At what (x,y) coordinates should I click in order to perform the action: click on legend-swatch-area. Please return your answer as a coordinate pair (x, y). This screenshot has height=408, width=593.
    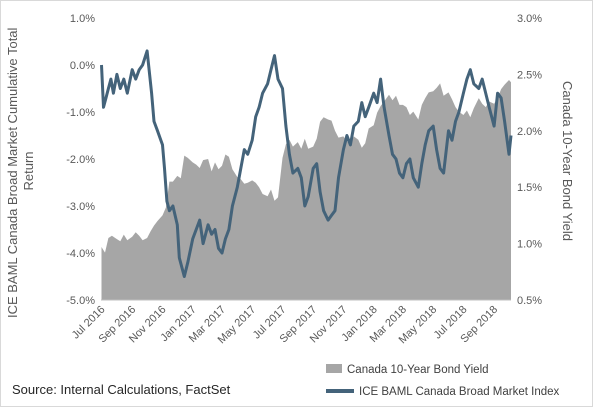
    Looking at the image, I should click on (334, 368).